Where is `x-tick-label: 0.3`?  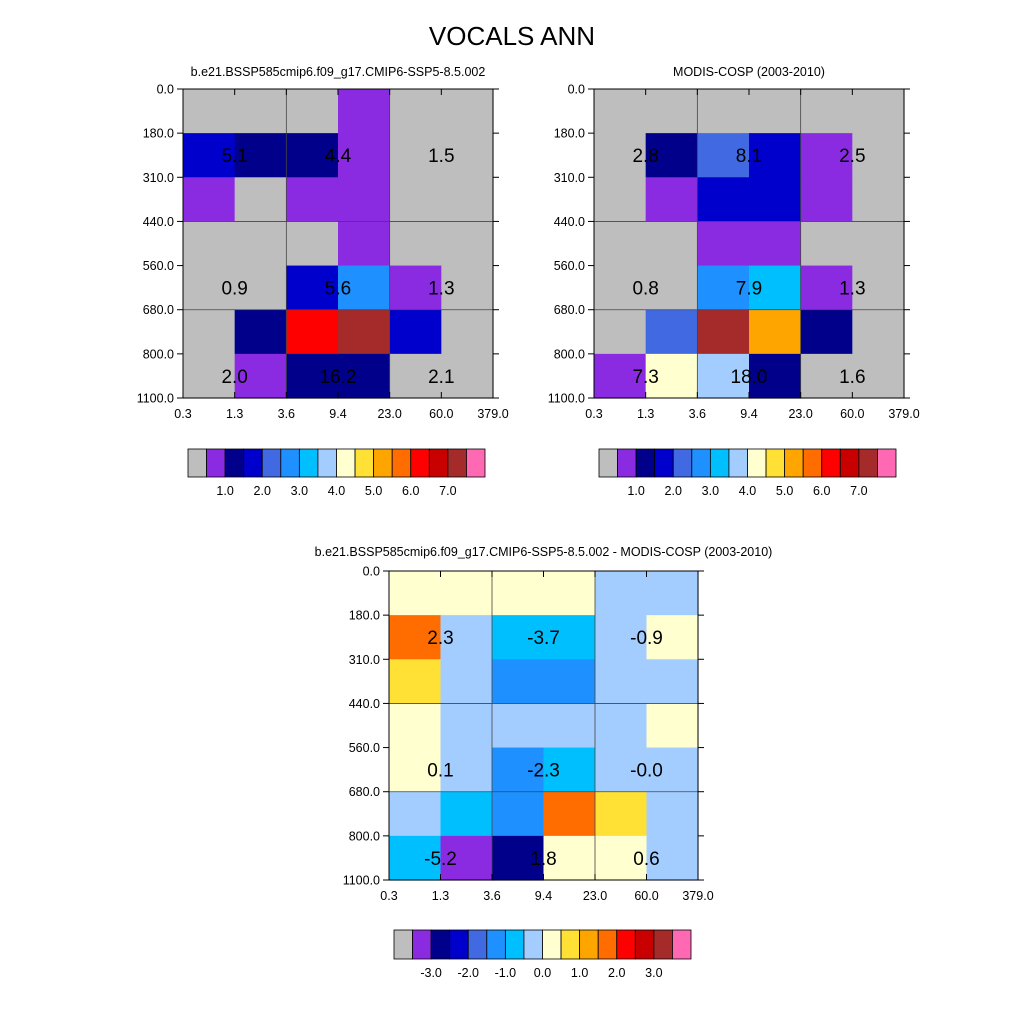
x-tick-label: 0.3 is located at coordinates (388, 896).